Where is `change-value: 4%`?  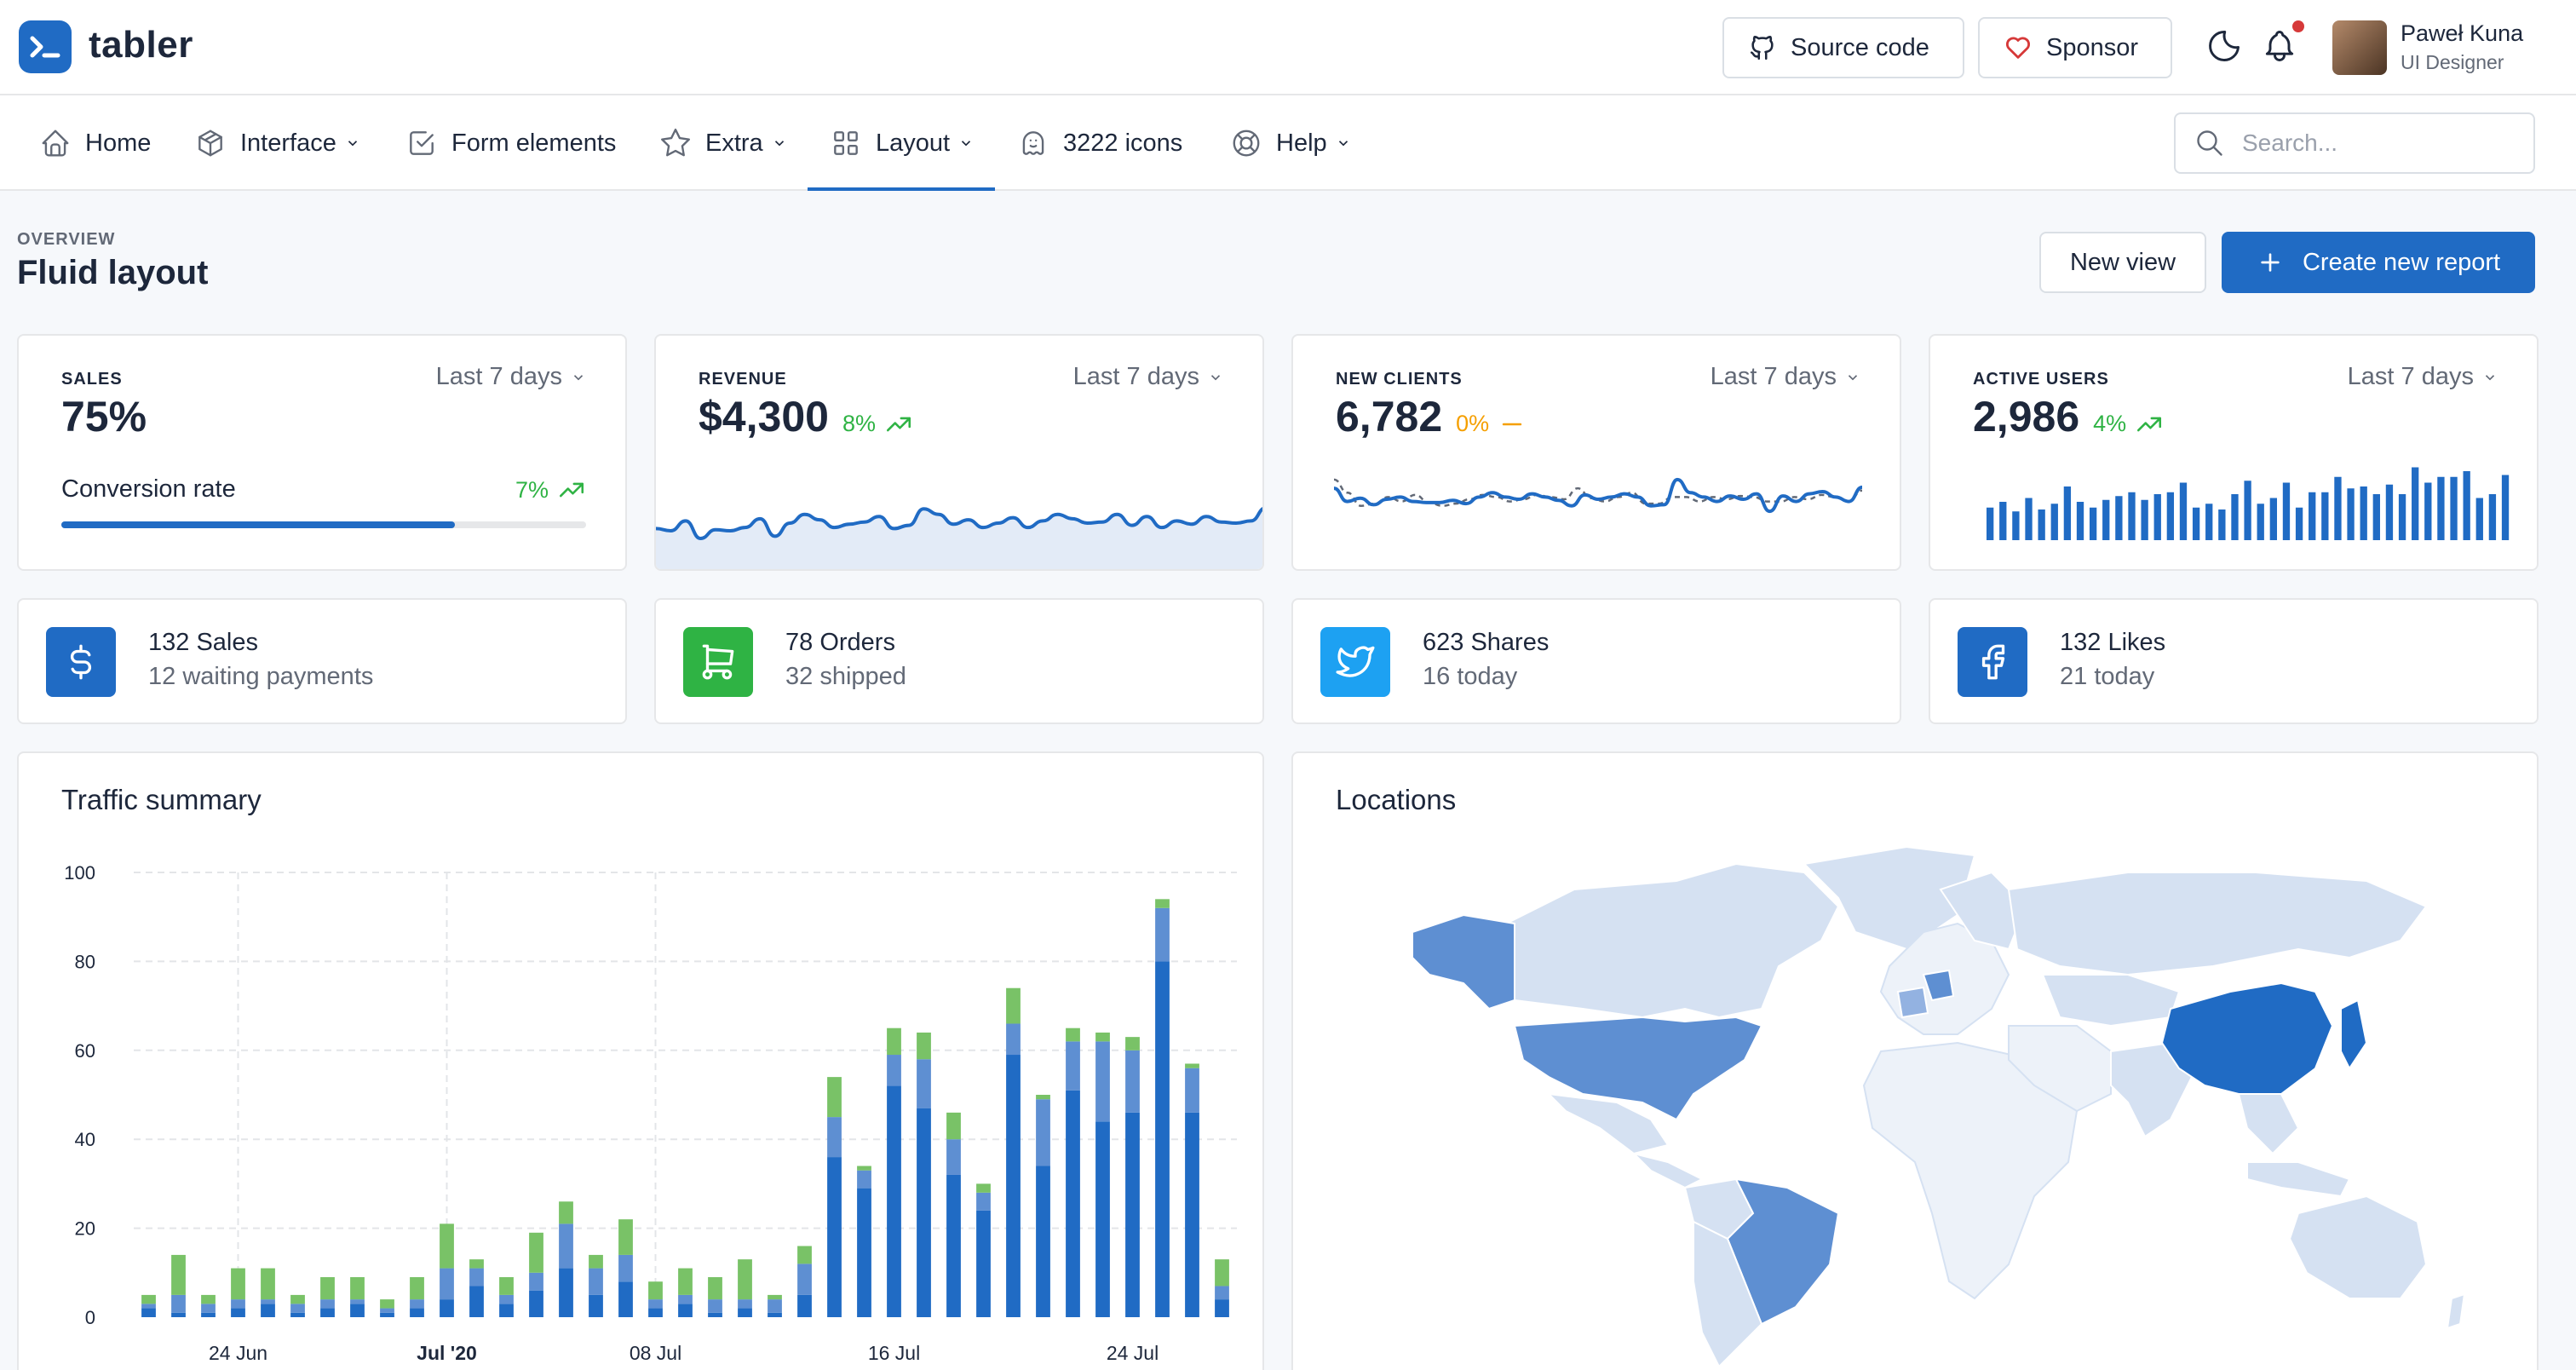
change-value: 4% is located at coordinates (2110, 424).